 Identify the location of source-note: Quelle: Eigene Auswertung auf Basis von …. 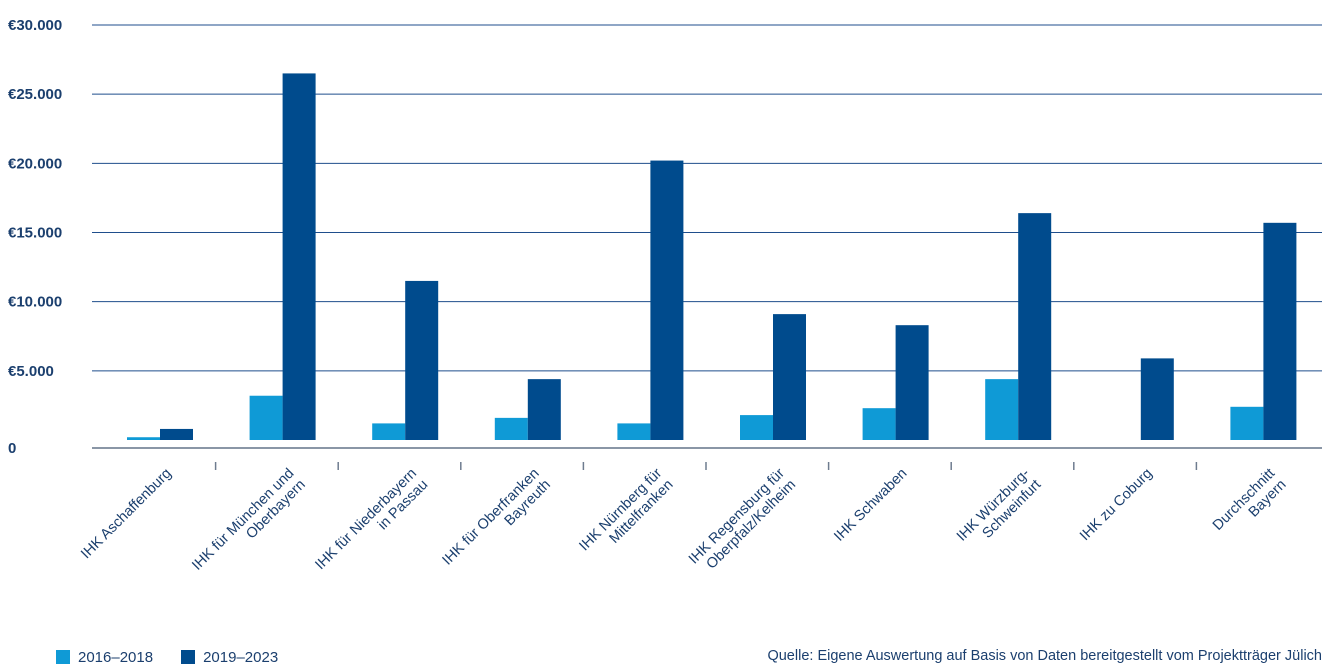
(1044, 656).